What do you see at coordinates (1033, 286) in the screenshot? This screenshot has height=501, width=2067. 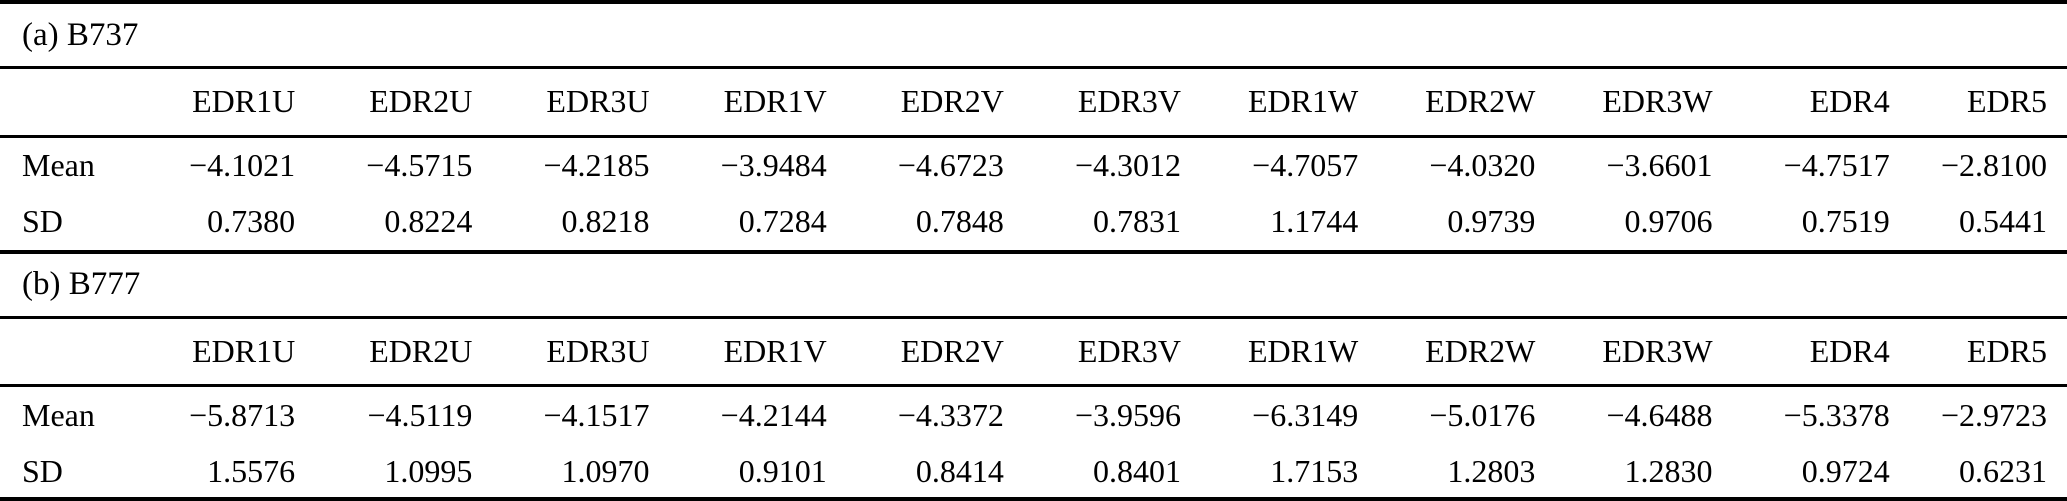 I see `table-caption: (b) B777` at bounding box center [1033, 286].